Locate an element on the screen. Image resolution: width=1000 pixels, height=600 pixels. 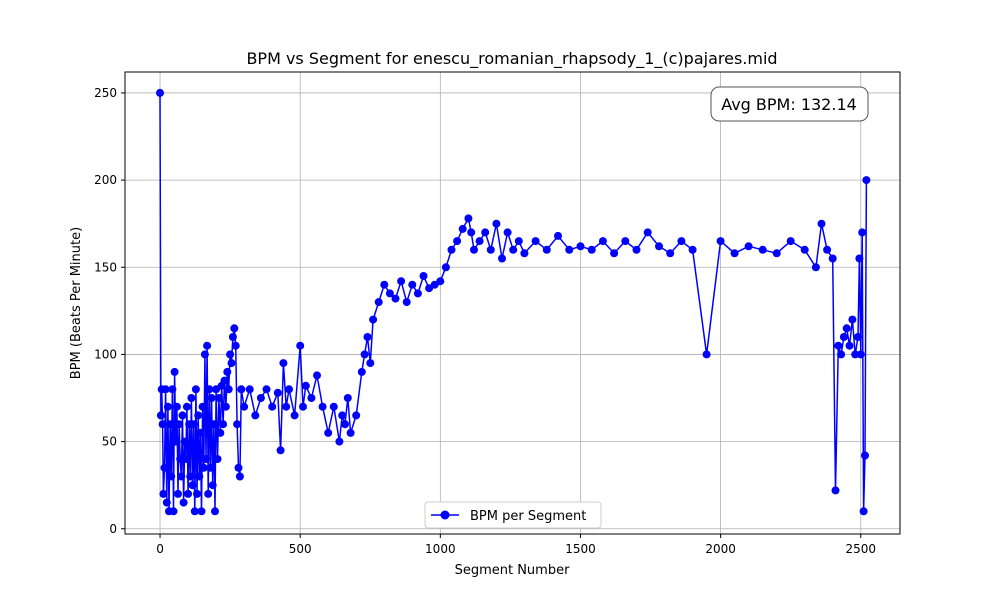
y-tick-label: 200 is located at coordinates (105, 180).